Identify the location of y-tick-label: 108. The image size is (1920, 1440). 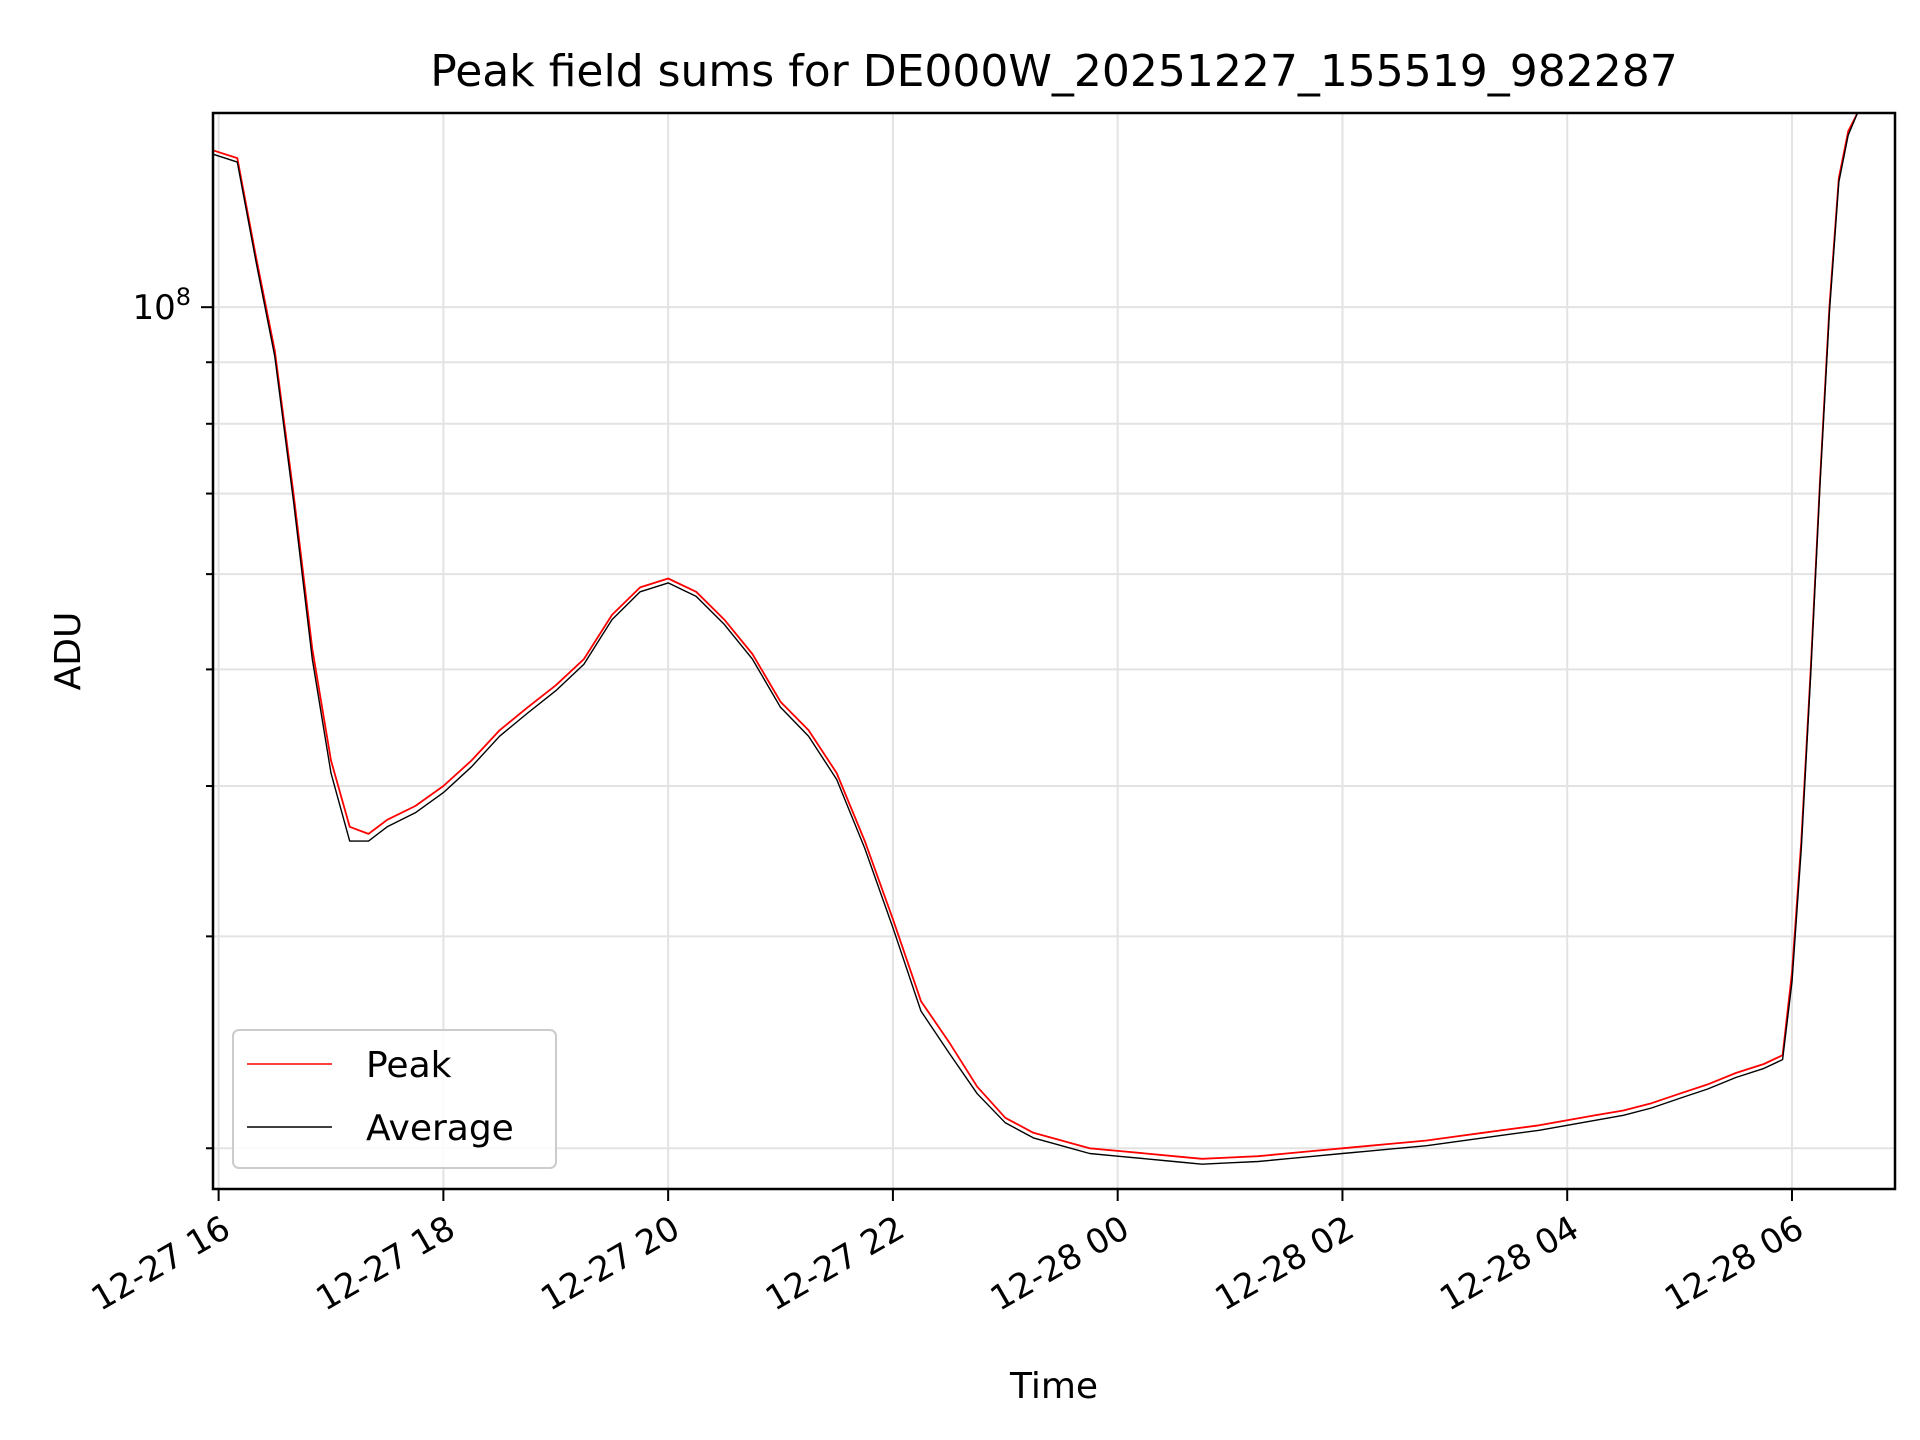
(161, 305).